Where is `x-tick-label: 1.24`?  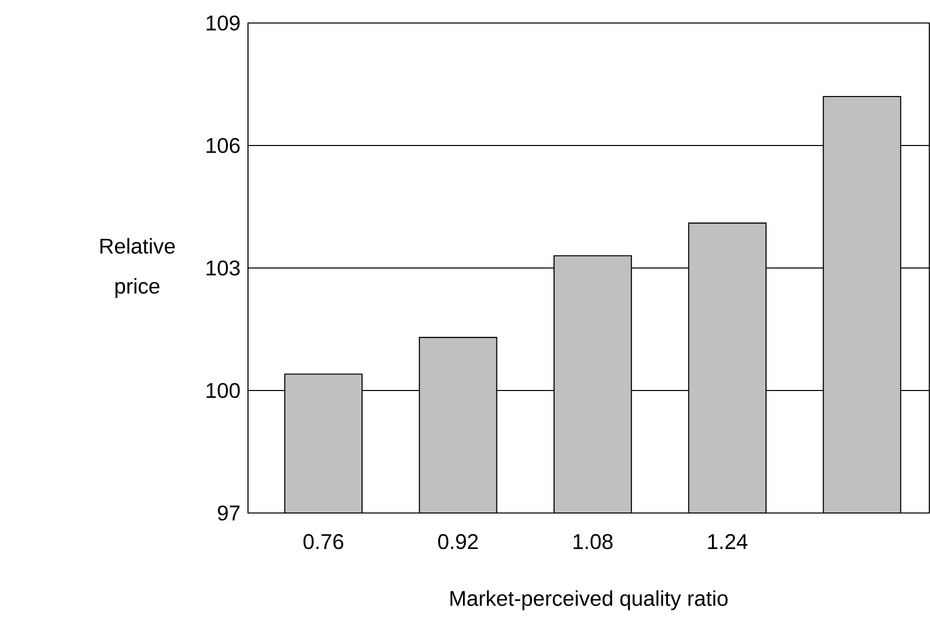
x-tick-label: 1.24 is located at coordinates (728, 541).